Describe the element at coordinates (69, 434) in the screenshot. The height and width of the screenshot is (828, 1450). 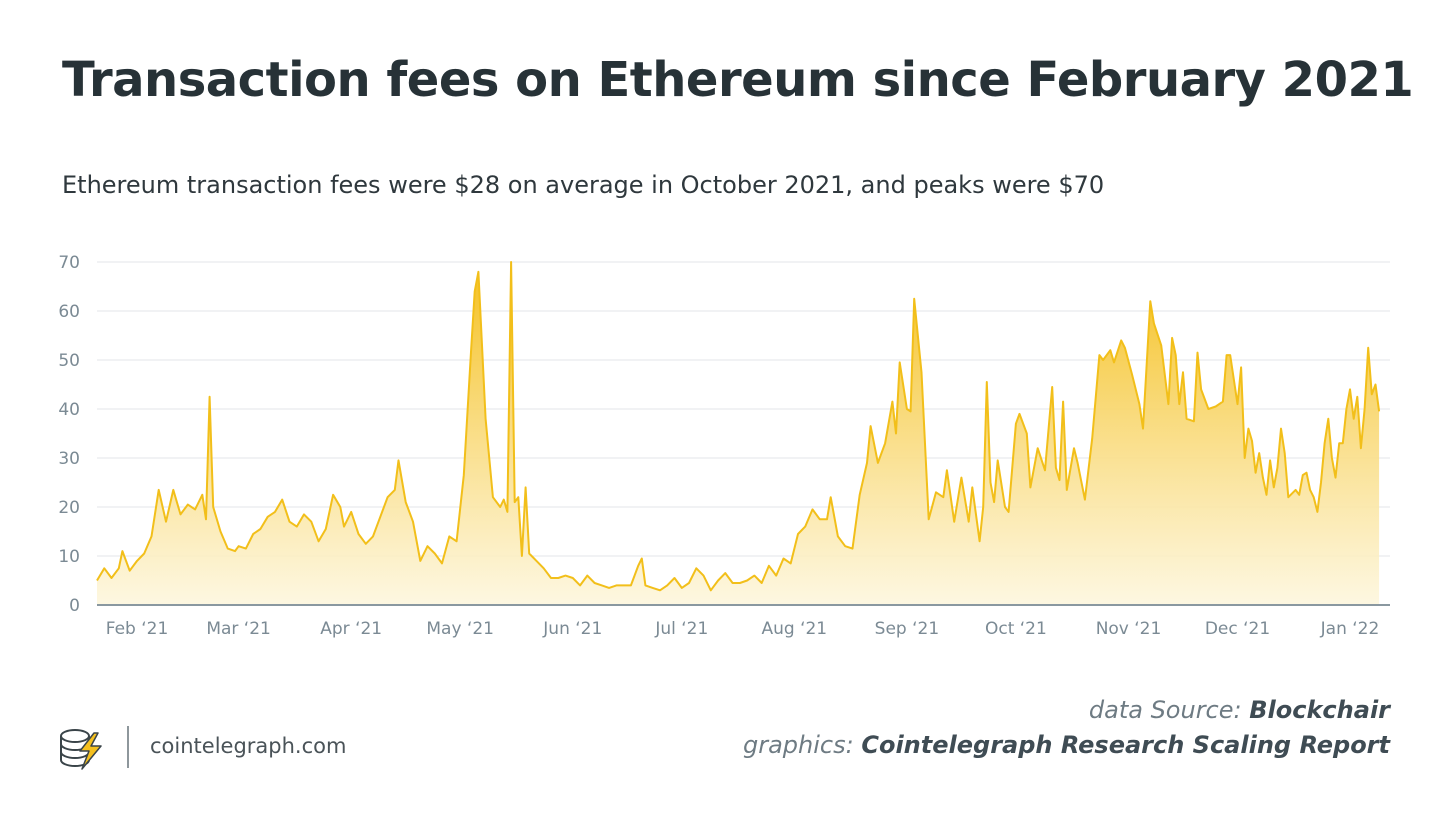
I see `y-axis-labels: 0 10 20 30 40 50 60 70` at that location.